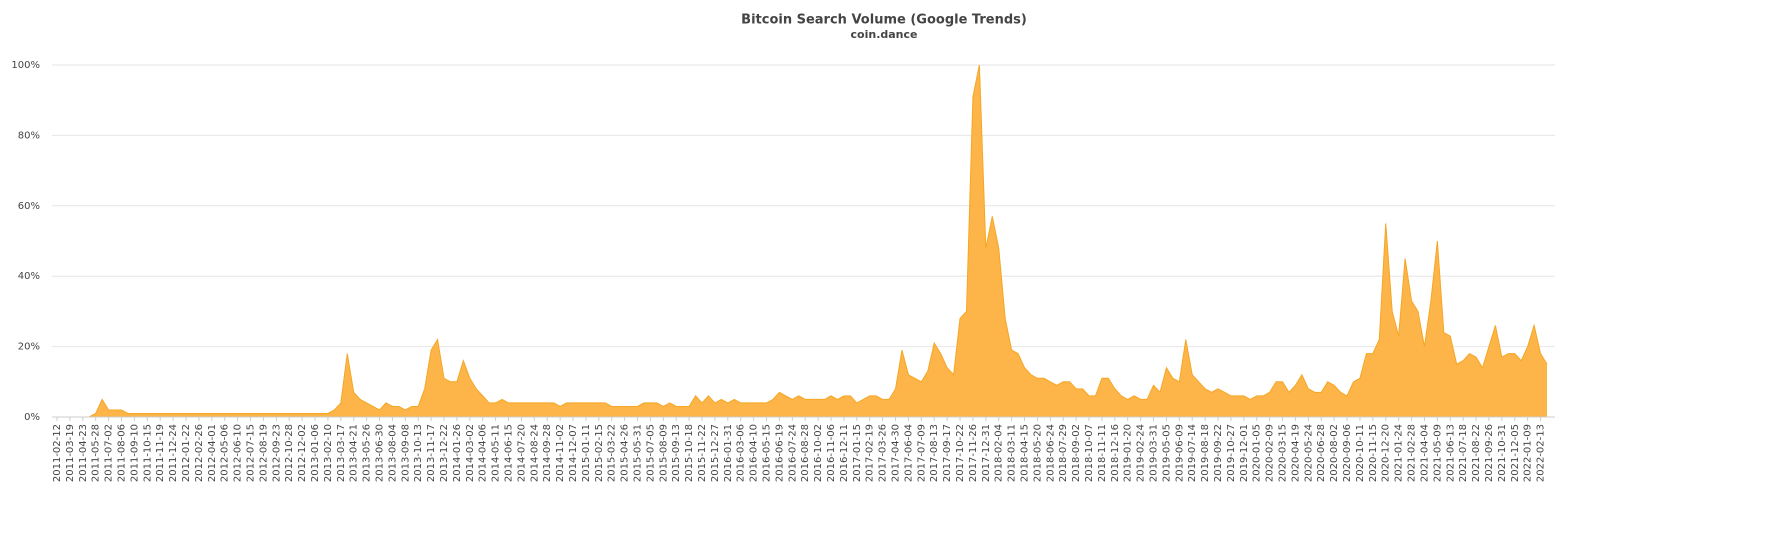 The image size is (1769, 550). Describe the element at coordinates (728, 453) in the screenshot. I see `x-tick-label: 2016-01-31` at that location.